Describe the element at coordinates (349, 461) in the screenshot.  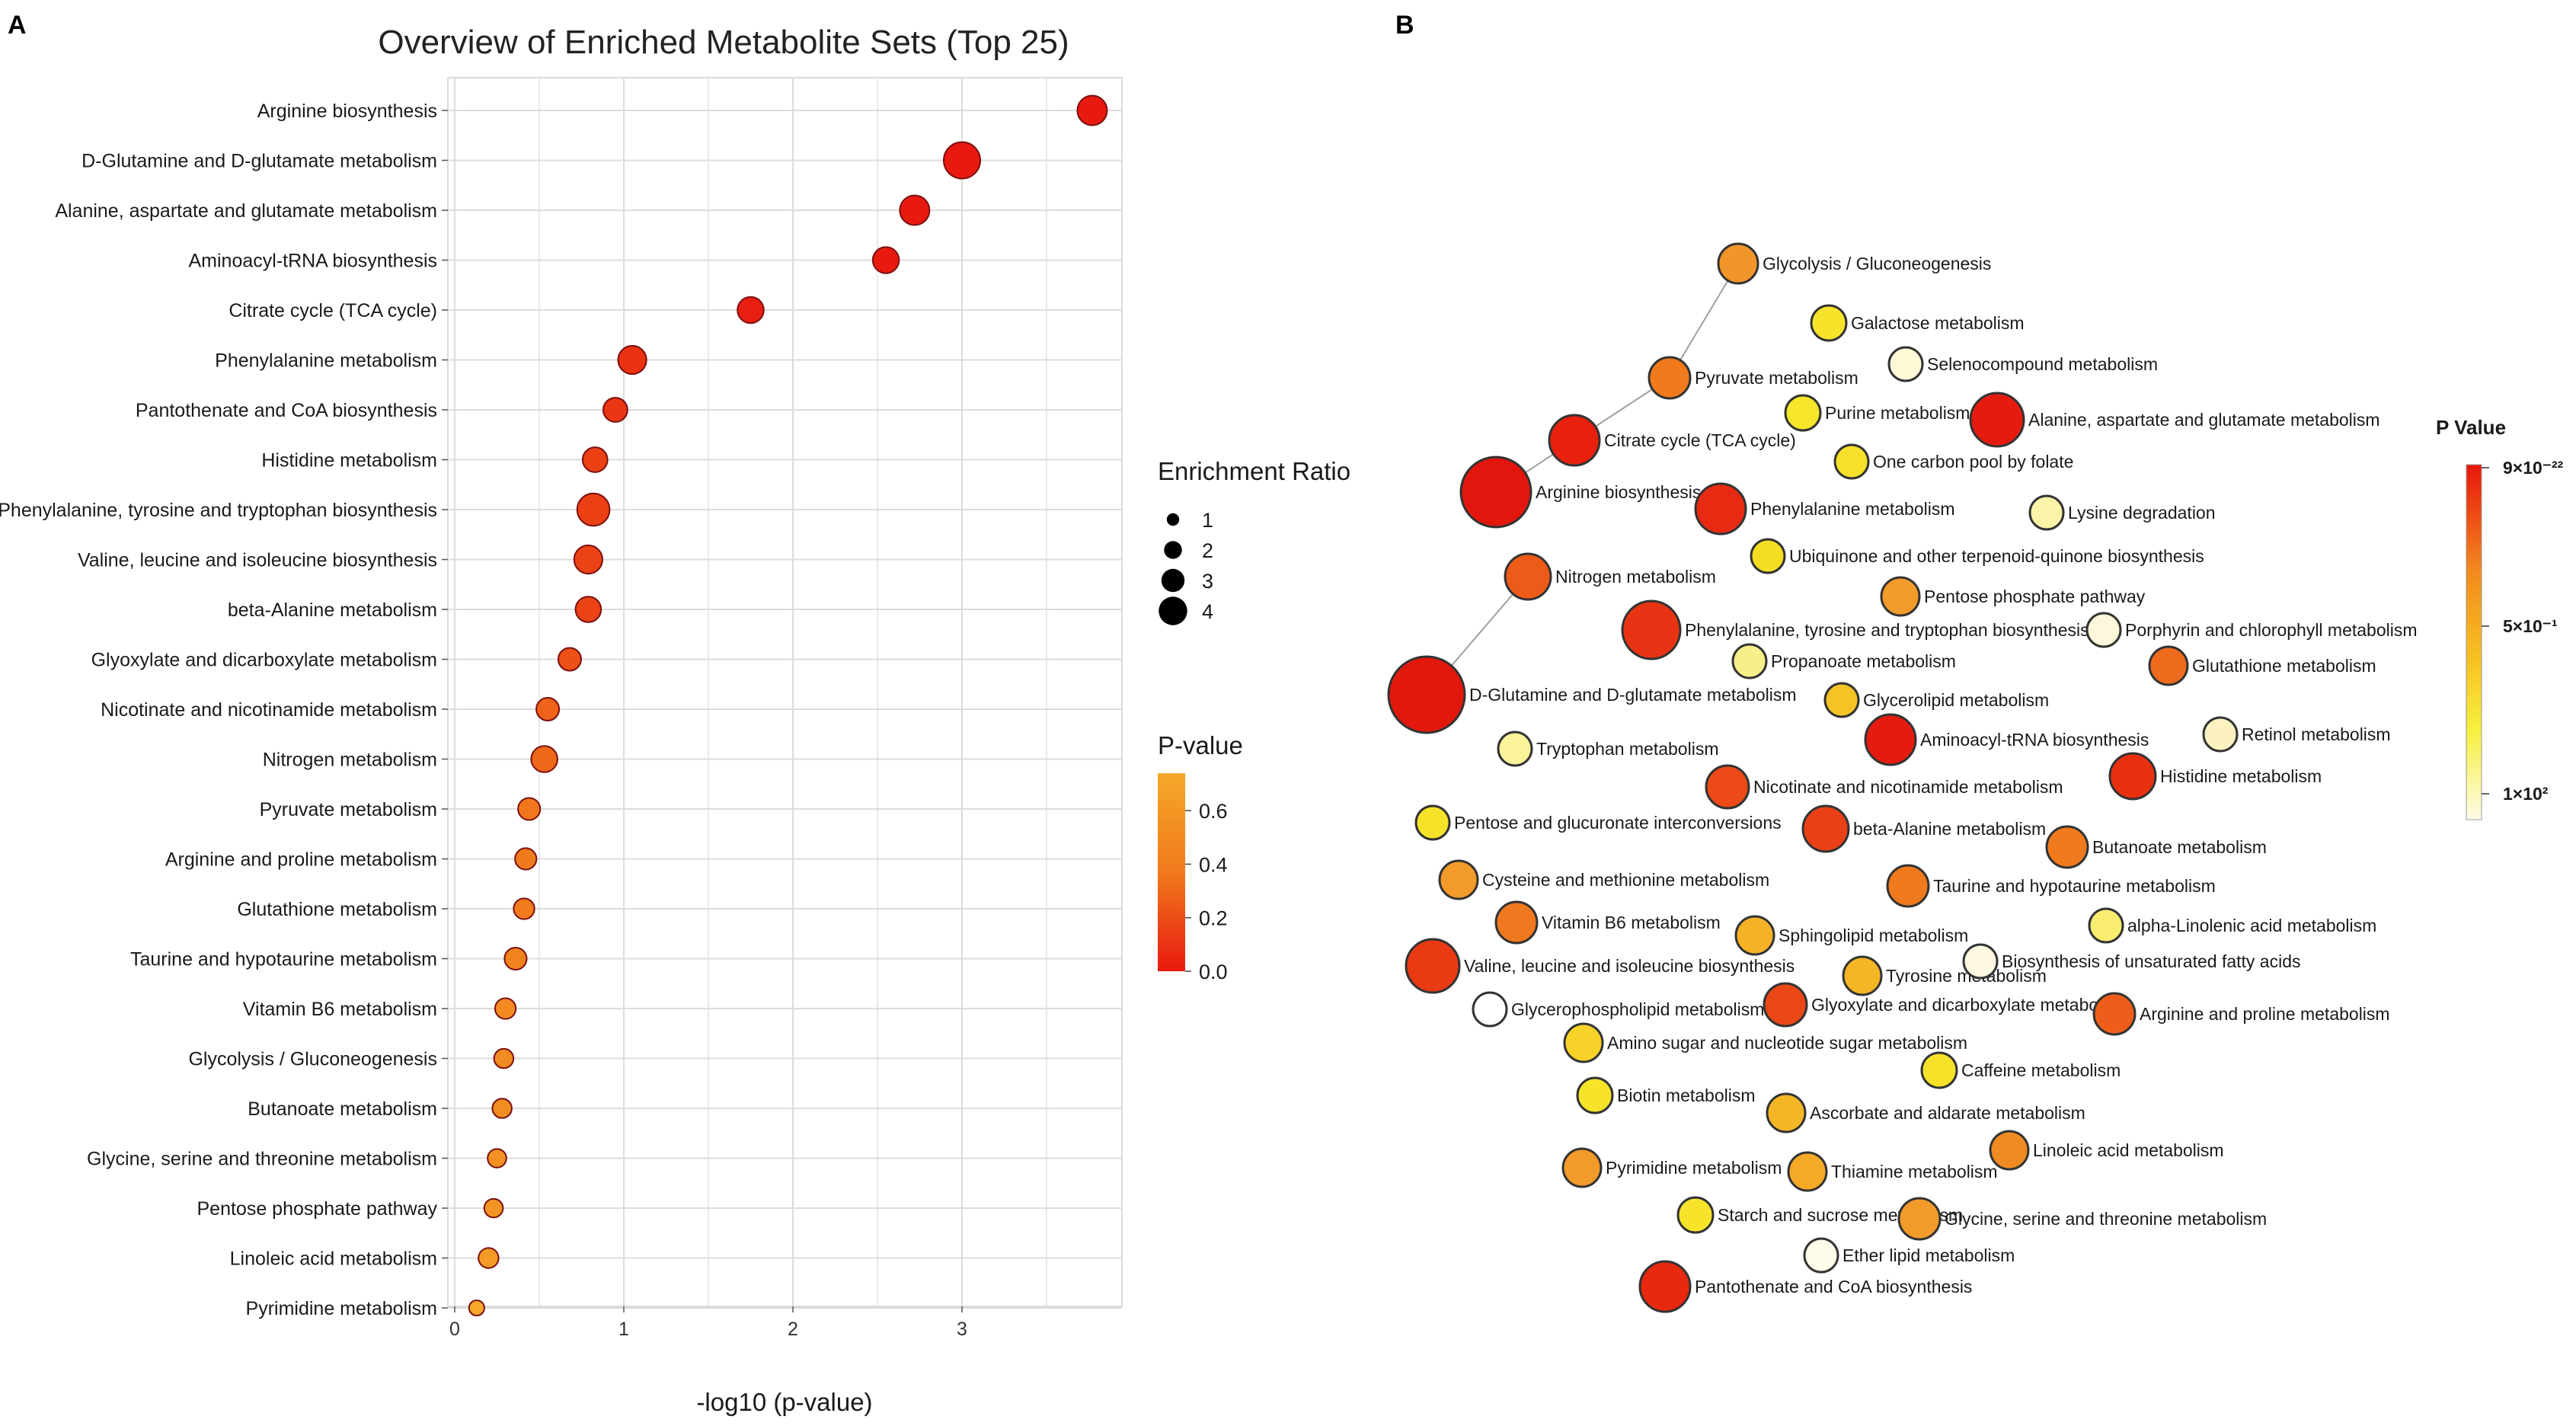
I see `category-label: Histidine metabolism` at that location.